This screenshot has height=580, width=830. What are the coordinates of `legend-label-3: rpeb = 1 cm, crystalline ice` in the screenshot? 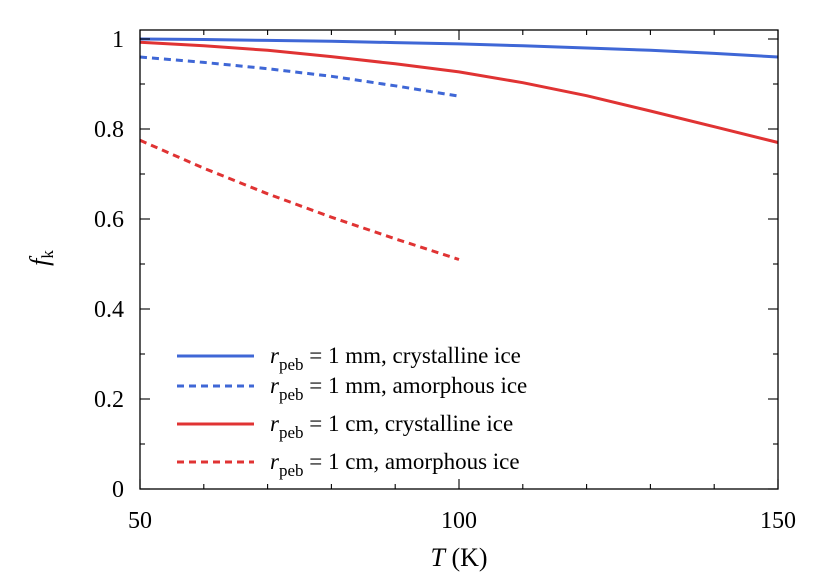 It's located at (391, 426).